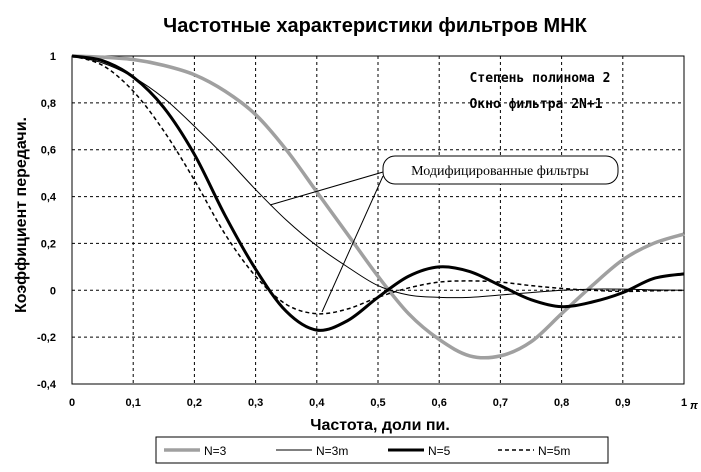 The image size is (701, 472). What do you see at coordinates (72, 403) in the screenshot?
I see `x-tick-label: 0` at bounding box center [72, 403].